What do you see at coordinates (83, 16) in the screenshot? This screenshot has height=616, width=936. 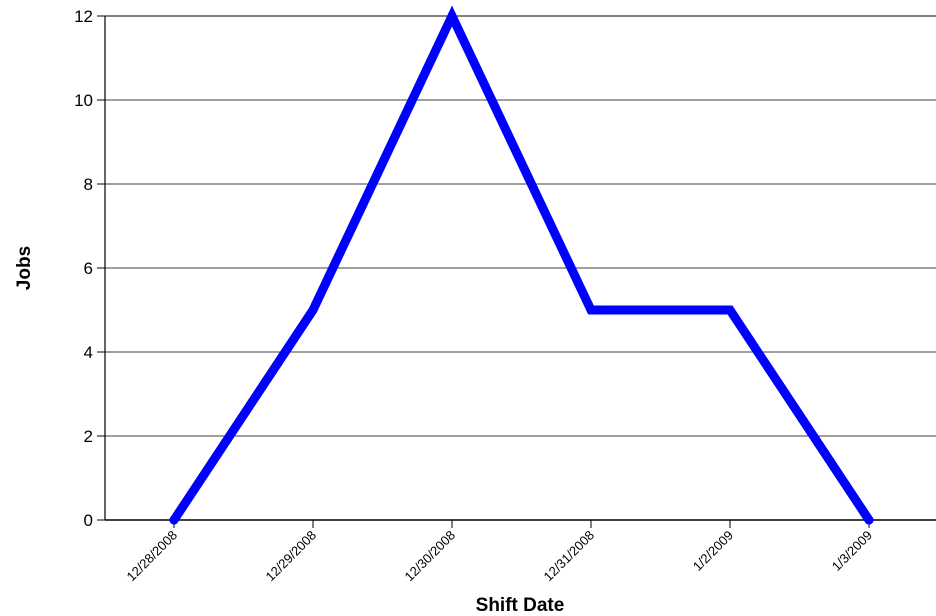 I see `y-tick-label: 12` at bounding box center [83, 16].